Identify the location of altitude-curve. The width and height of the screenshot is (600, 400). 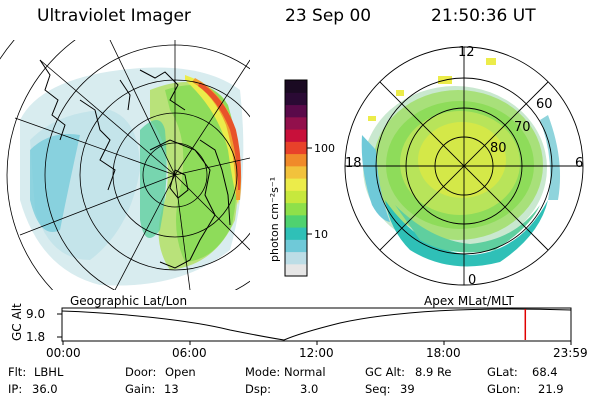
(316, 324).